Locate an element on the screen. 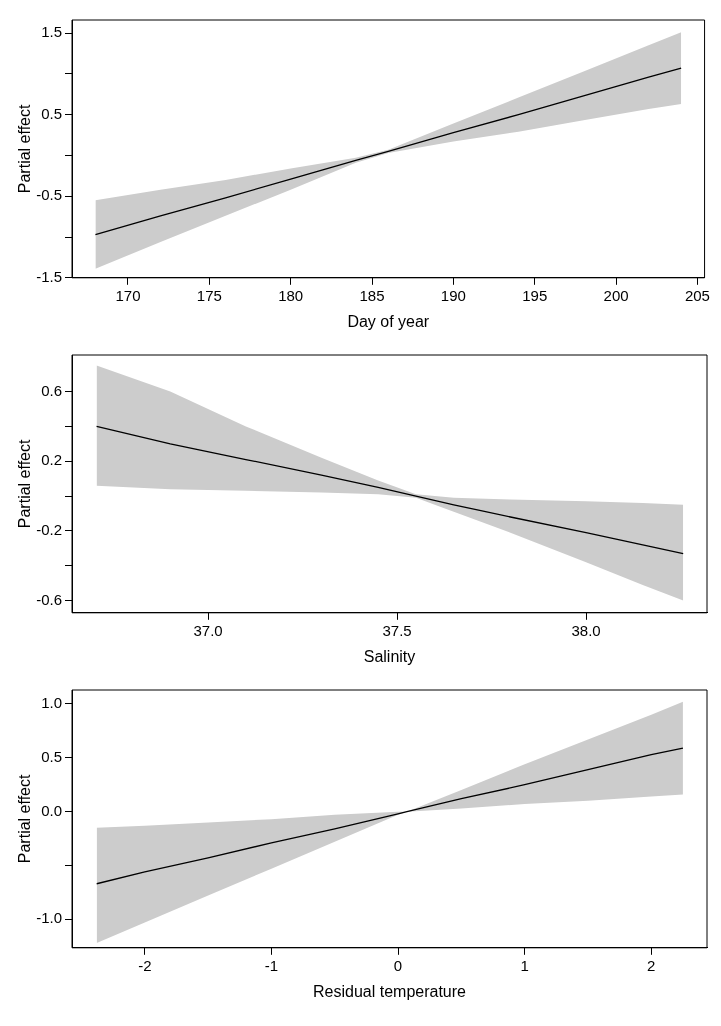  x-tick-label: -2 is located at coordinates (145, 965).